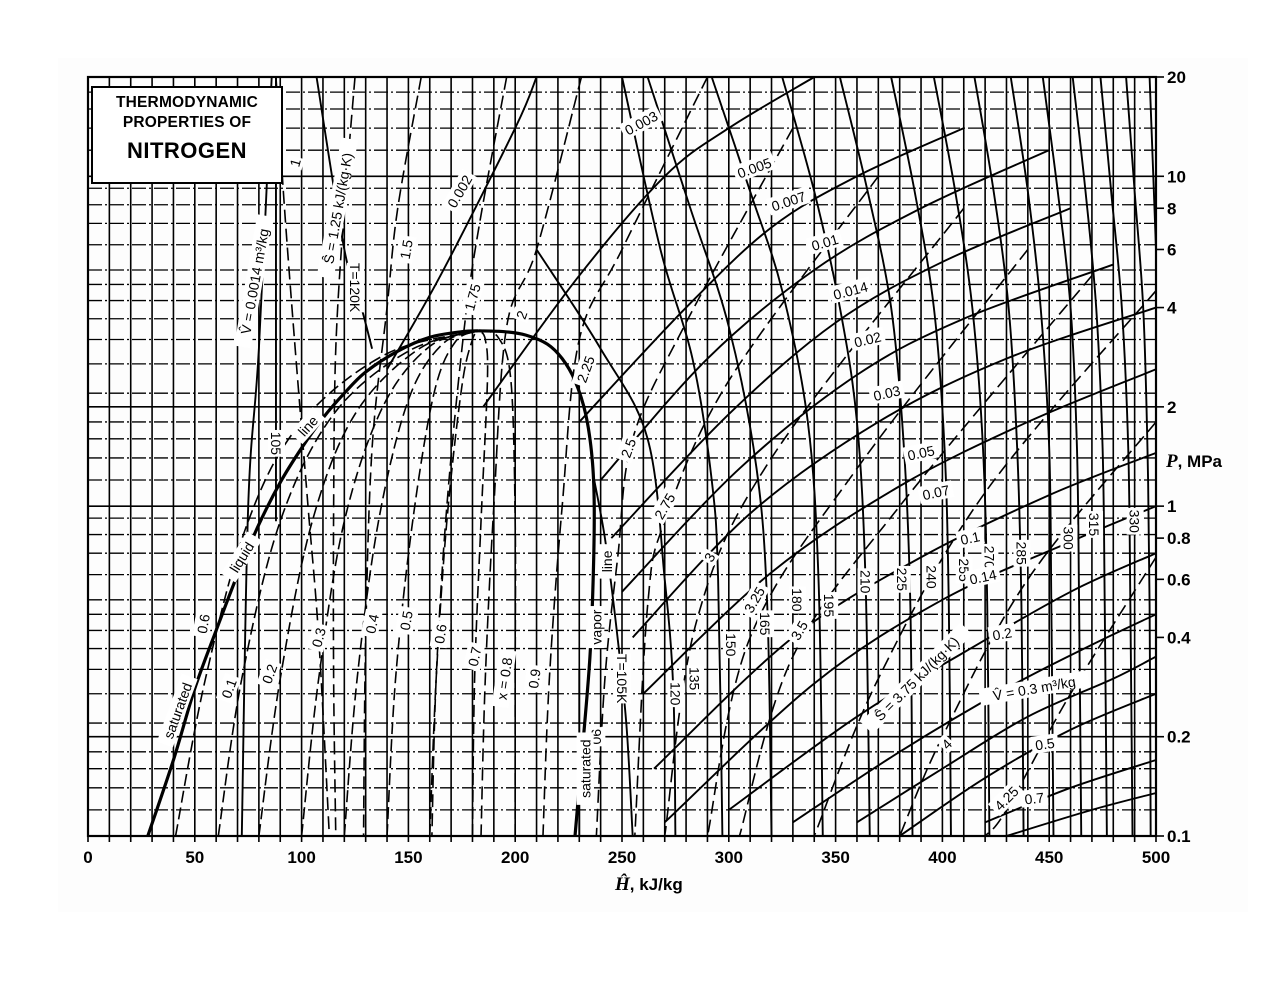 The height and width of the screenshot is (989, 1280). What do you see at coordinates (622, 857) in the screenshot?
I see `x-tick-label: 250` at bounding box center [622, 857].